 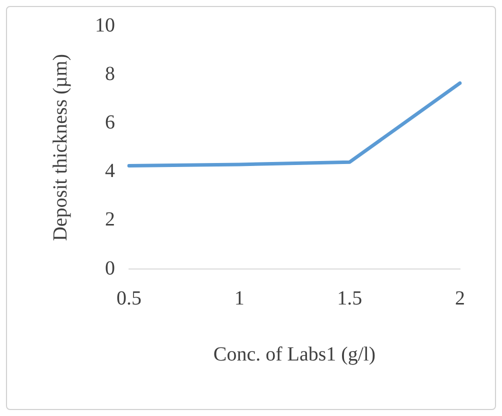 I want to click on x-tick-label: 0.5, so click(x=129, y=298).